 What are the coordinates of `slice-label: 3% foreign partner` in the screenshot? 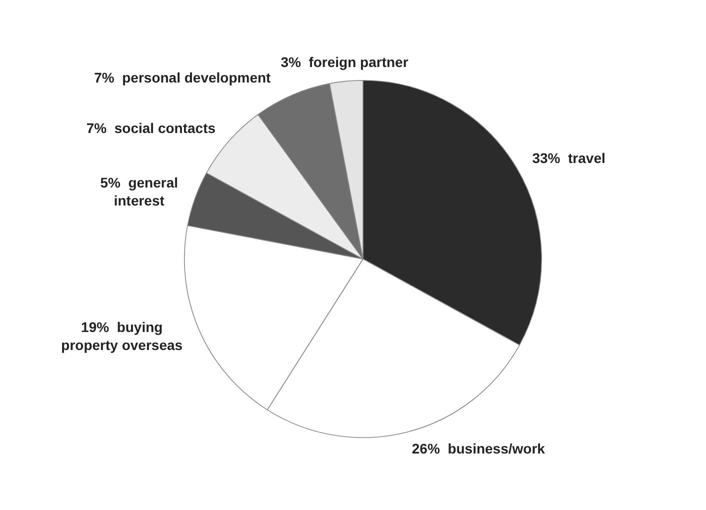 It's located at (344, 62).